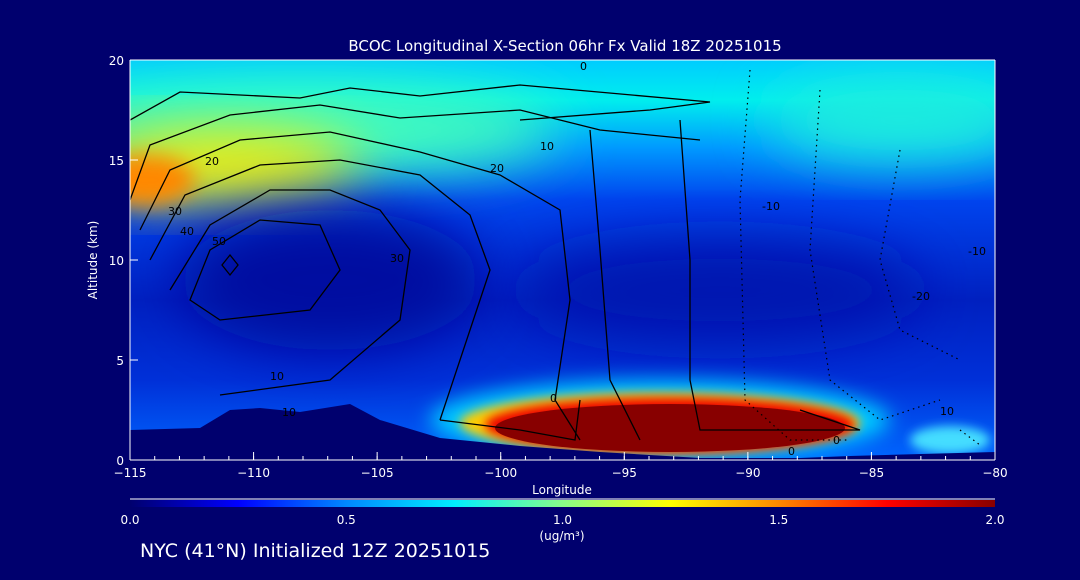 The height and width of the screenshot is (580, 1080). Describe the element at coordinates (950, 440) in the screenshot. I see `east-lowlevel-cyan` at that location.